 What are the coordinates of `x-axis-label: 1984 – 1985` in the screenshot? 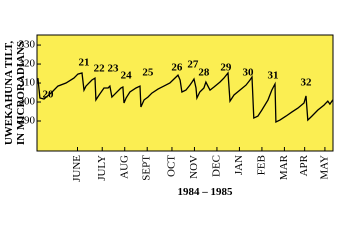 It's located at (206, 192).